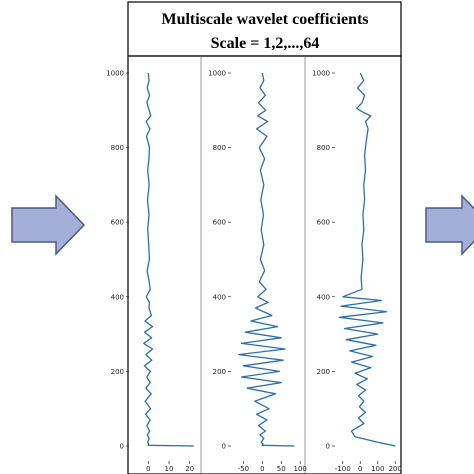 The height and width of the screenshot is (474, 474). What do you see at coordinates (169, 469) in the screenshot?
I see `x-tick-label: 10` at bounding box center [169, 469].